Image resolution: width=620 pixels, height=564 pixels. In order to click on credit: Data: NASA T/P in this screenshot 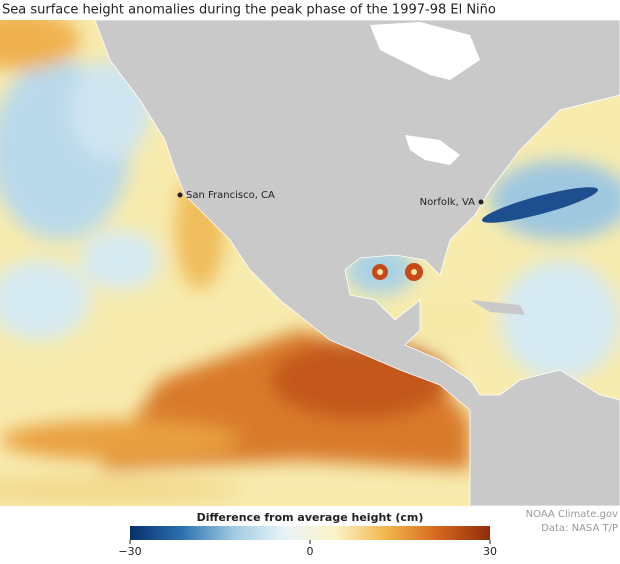, I will do `click(579, 528)`.